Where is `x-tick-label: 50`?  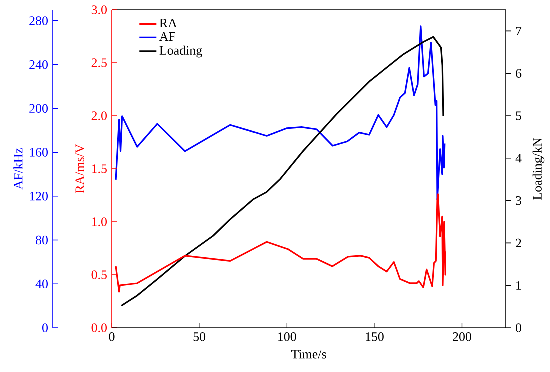 x-tick-label: 50 is located at coordinates (200, 337).